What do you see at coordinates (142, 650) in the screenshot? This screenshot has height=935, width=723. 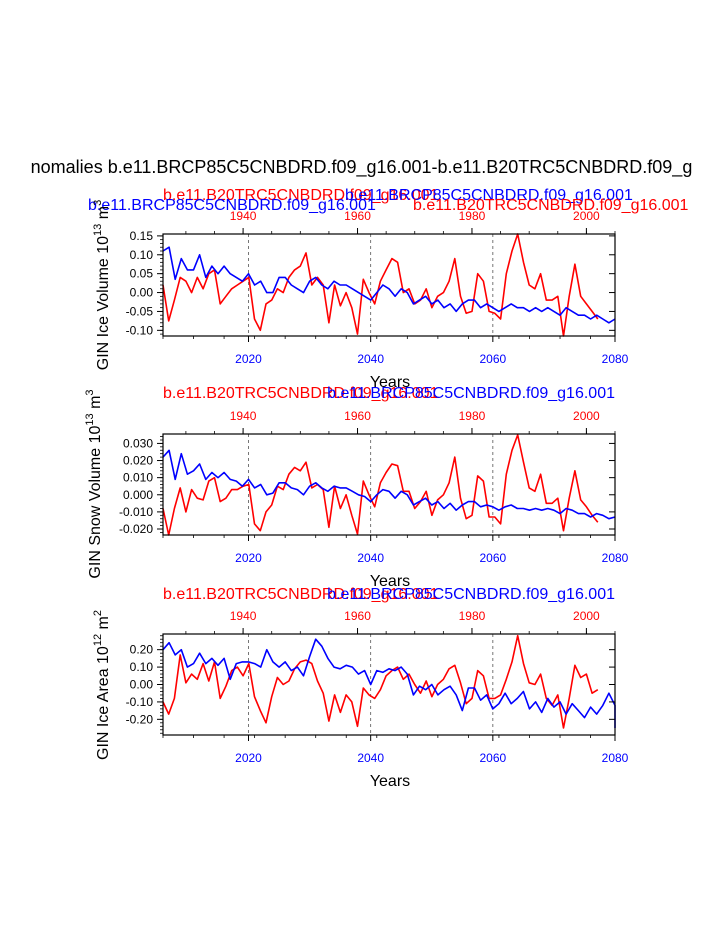 I see `y-tick-label: 0.20` at bounding box center [142, 650].